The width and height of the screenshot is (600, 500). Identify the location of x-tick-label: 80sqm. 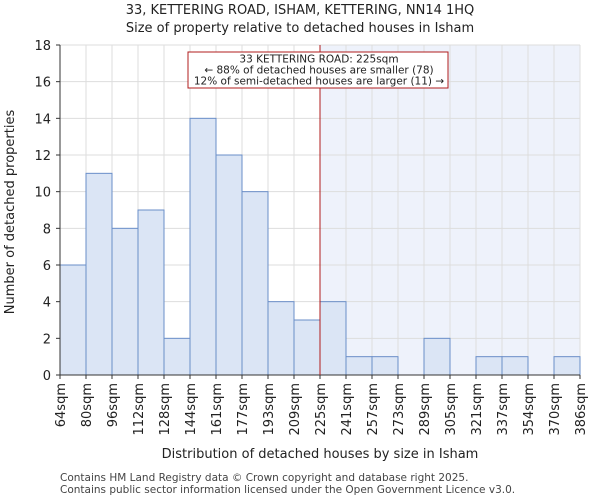
(87, 405).